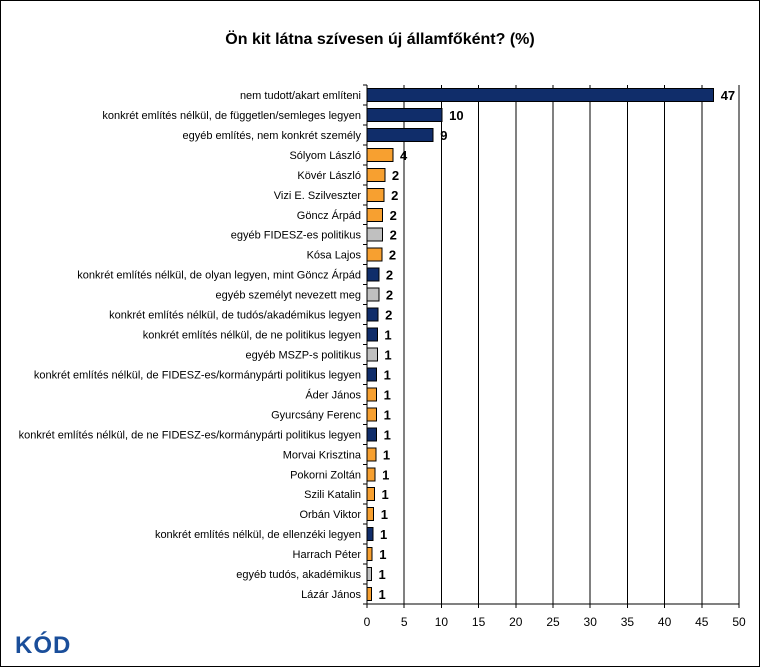 The height and width of the screenshot is (667, 760). I want to click on category-label: Áder János, so click(333, 394).